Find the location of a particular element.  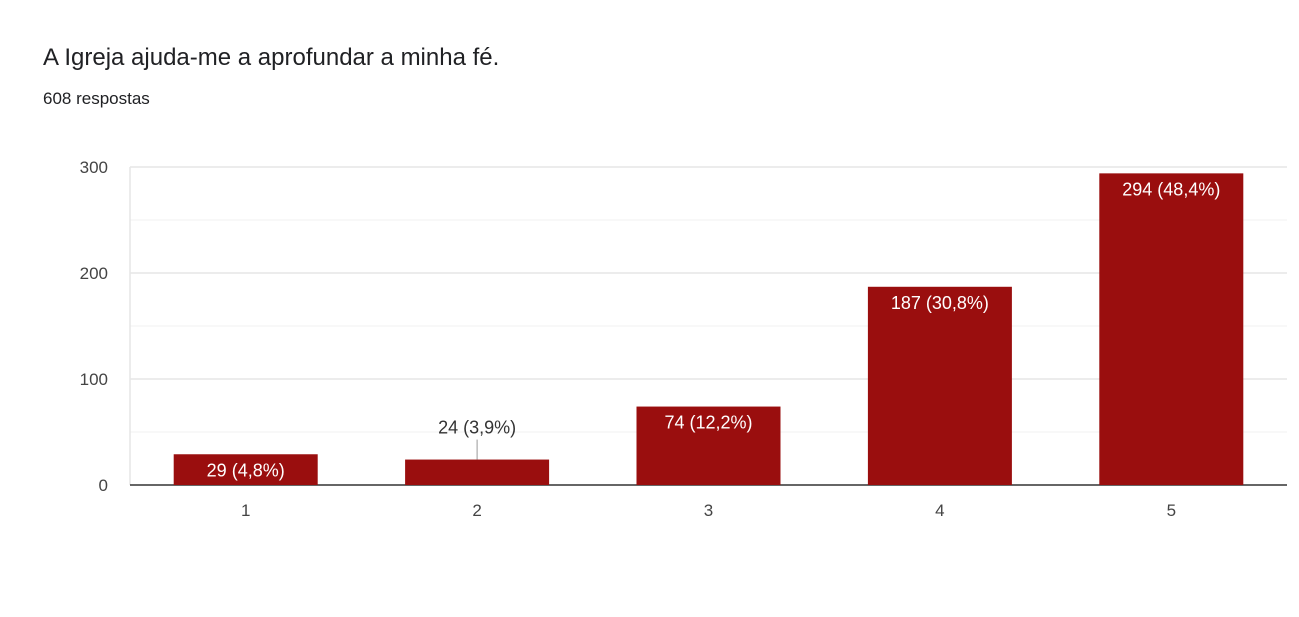

x-tick-label: 1 is located at coordinates (245, 510).